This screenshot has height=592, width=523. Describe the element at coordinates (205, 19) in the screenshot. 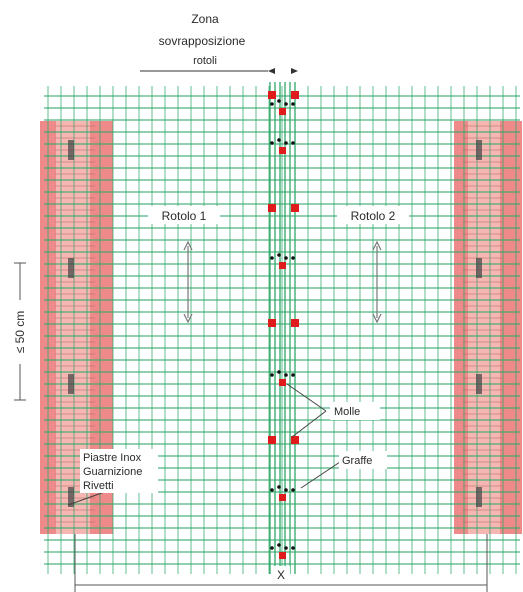

I see `zone-label-line1: Zona` at that location.